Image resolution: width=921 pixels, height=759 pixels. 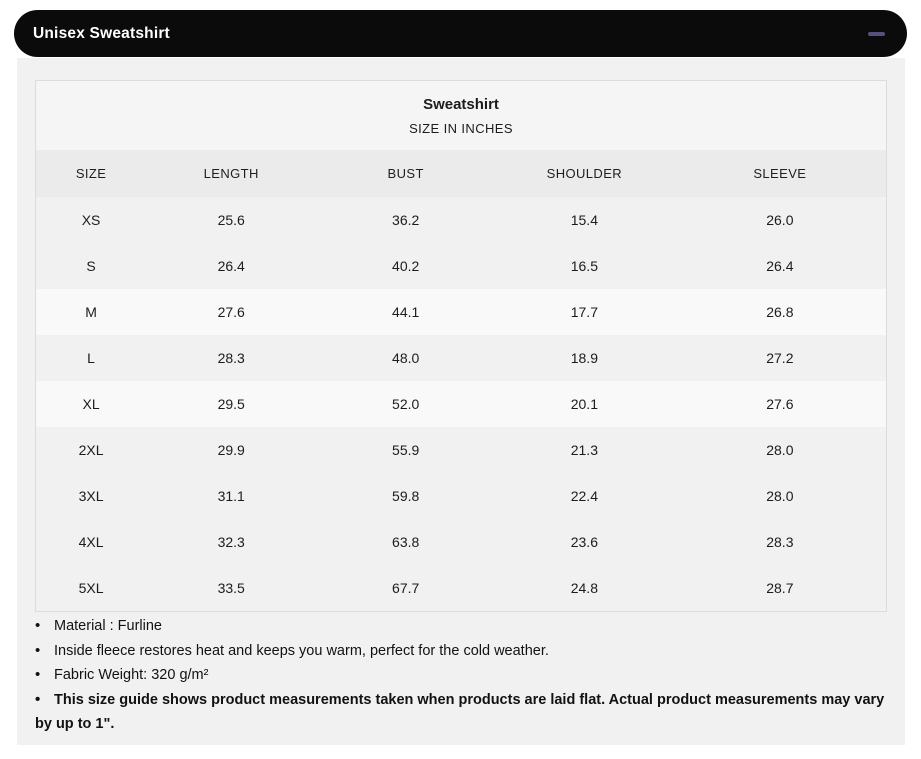 What do you see at coordinates (460, 33) in the screenshot?
I see `accordion-header: Unisex Sweatshirt` at bounding box center [460, 33].